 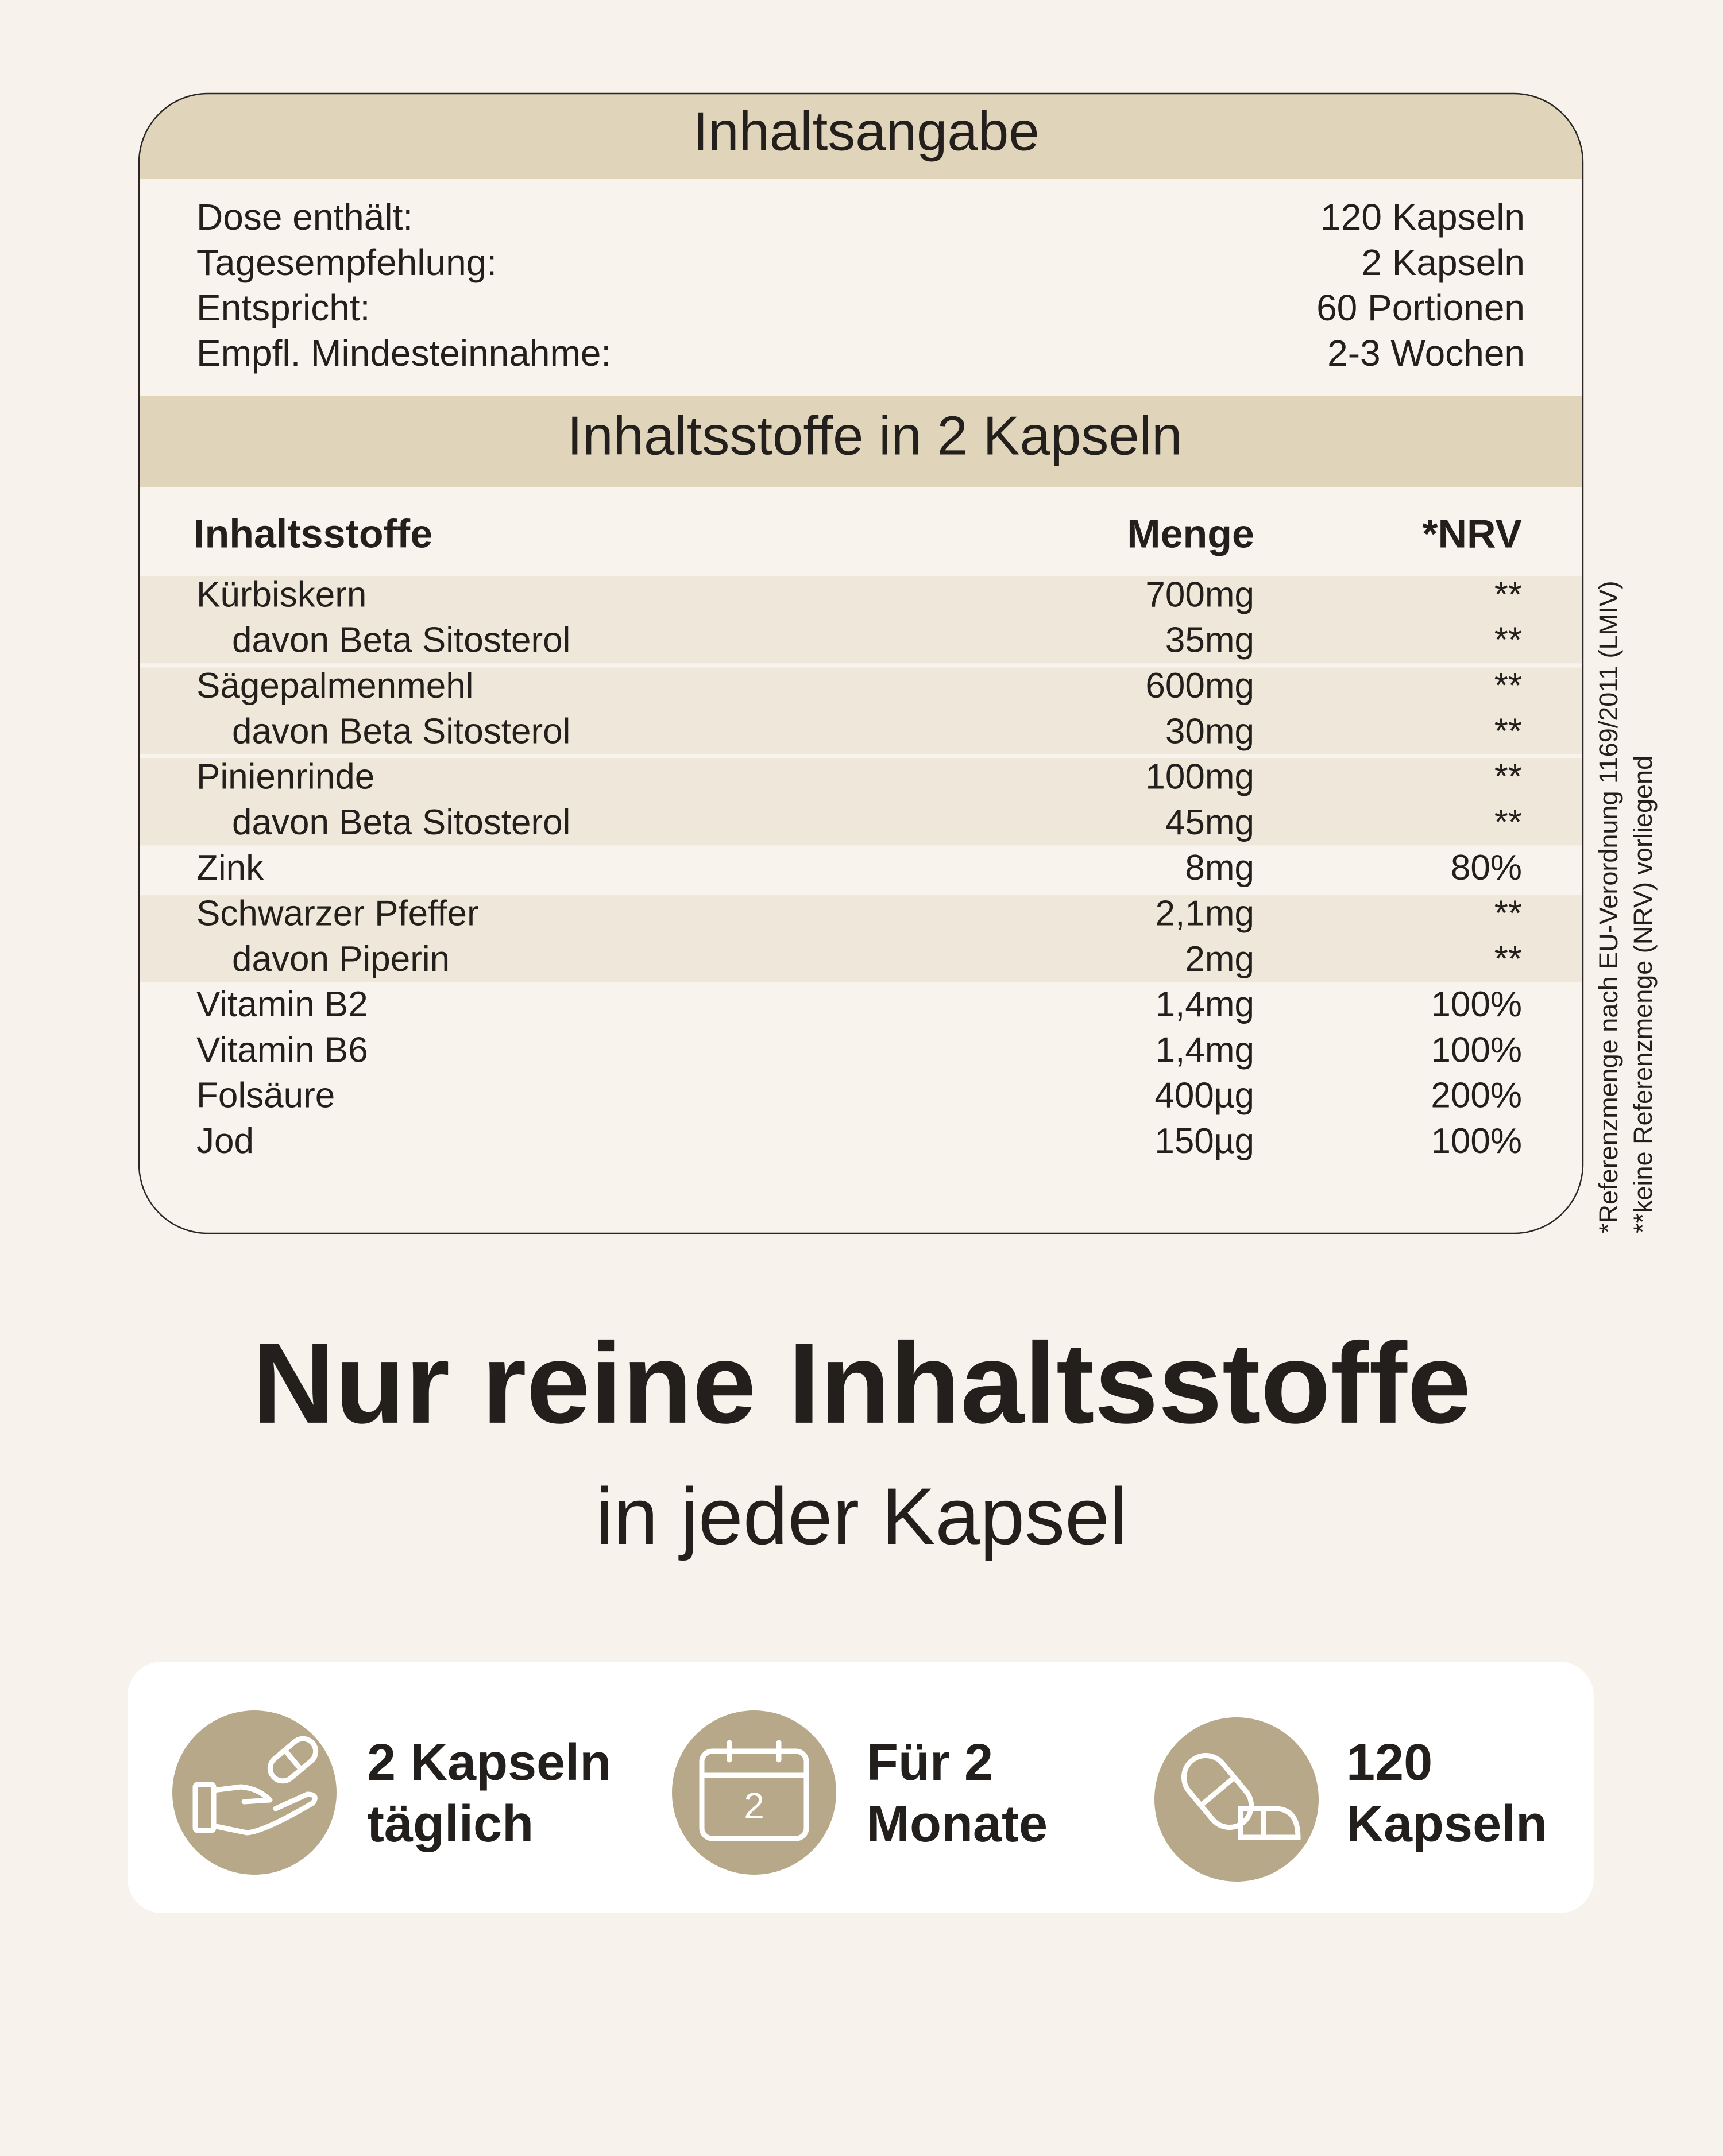 I want to click on section-title: Inhaltsstoffe in 2 Kapseln, so click(x=875, y=435).